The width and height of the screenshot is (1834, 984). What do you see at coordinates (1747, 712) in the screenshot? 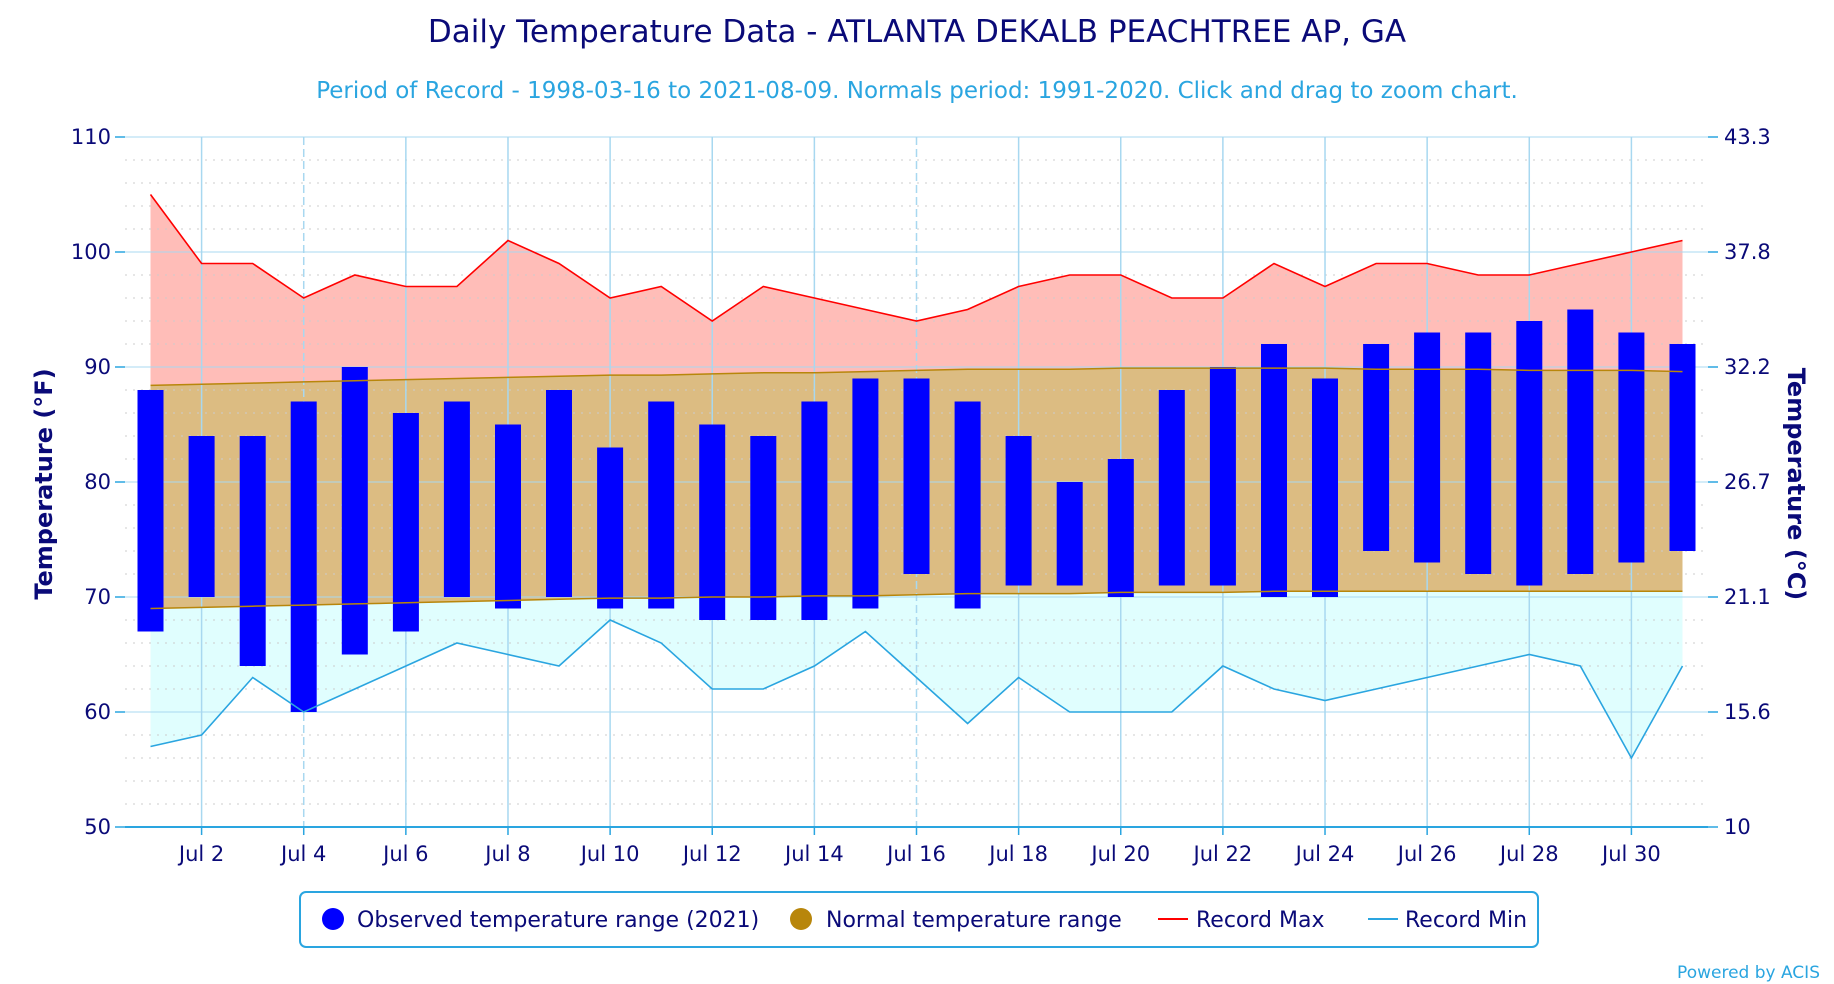
I see `right-tick-label: 15.6` at bounding box center [1747, 712].